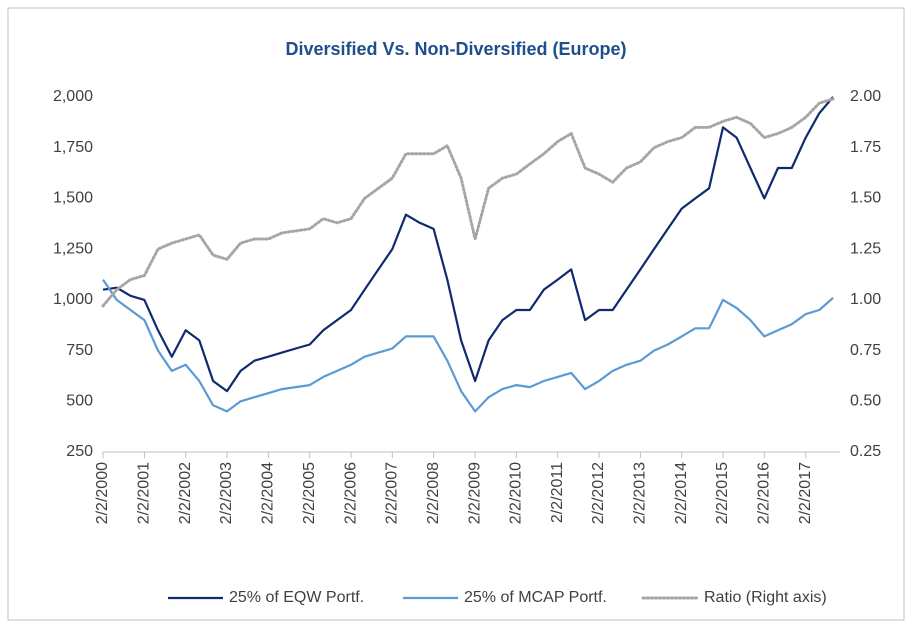 The width and height of the screenshot is (913, 628). Describe the element at coordinates (296, 597) in the screenshot. I see `legend-label: 25% of EQW Portf.` at that location.